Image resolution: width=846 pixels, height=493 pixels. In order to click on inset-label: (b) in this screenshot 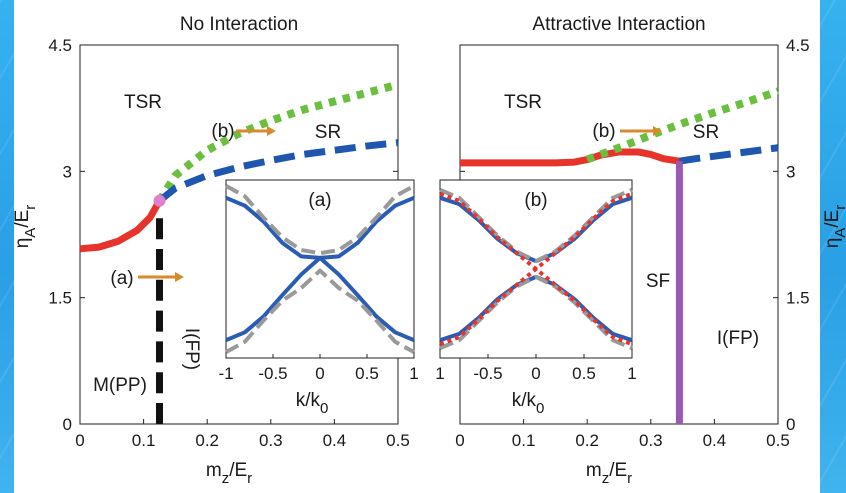, I will do `click(535, 200)`.